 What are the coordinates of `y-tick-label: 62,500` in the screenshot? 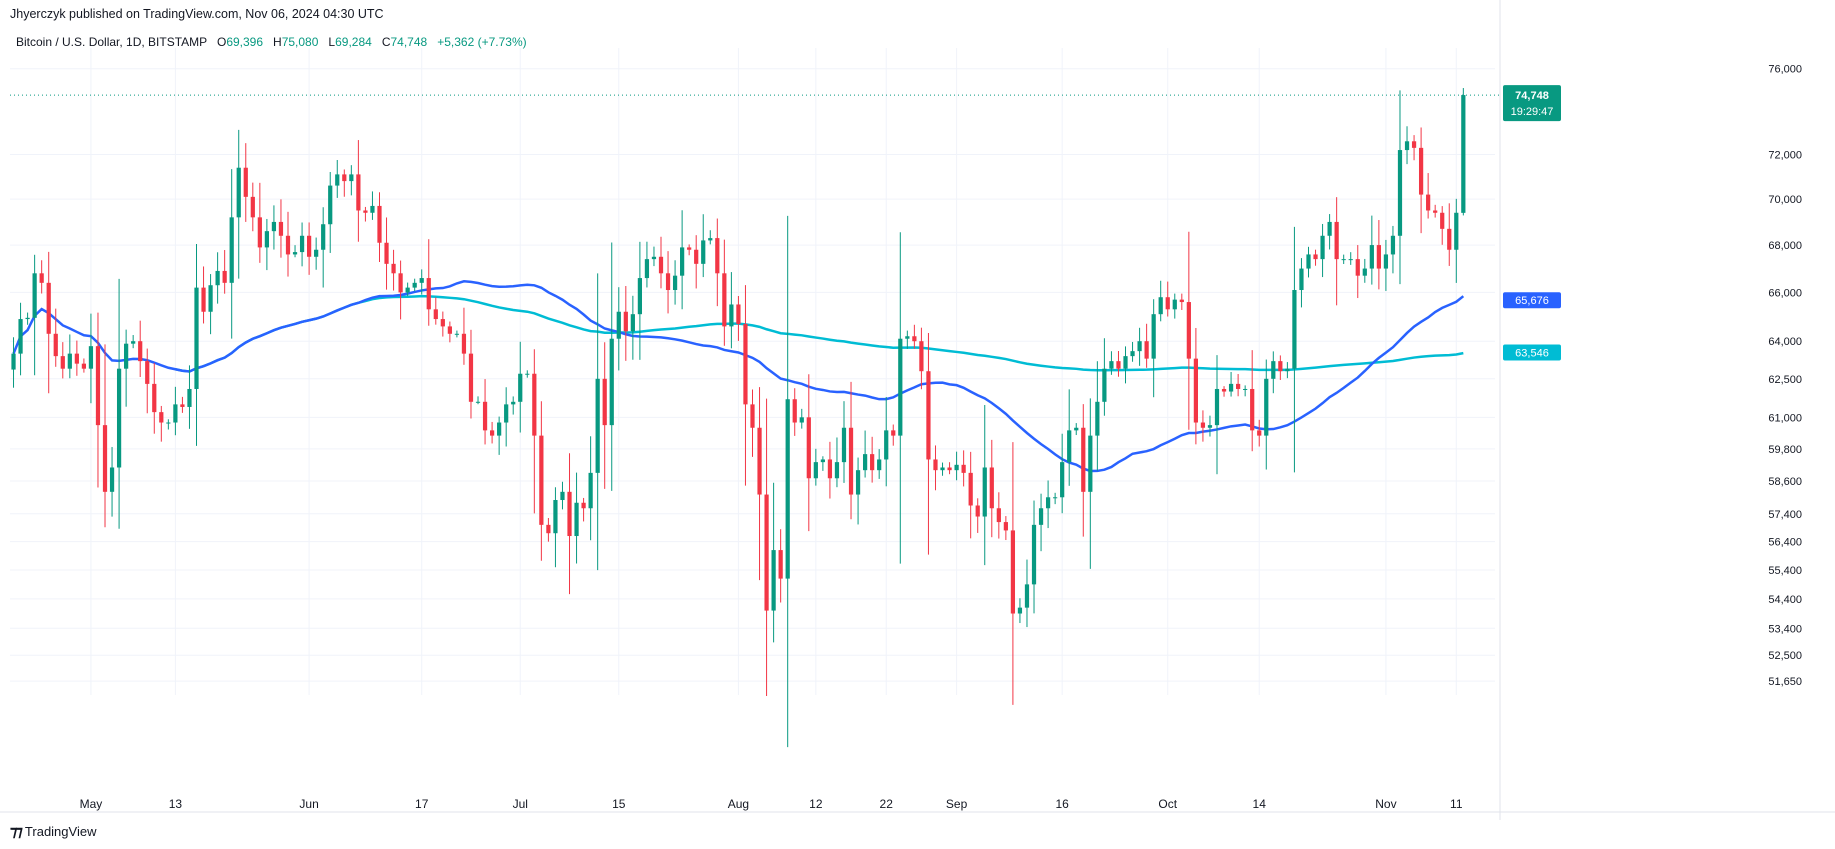 It's located at (1785, 380).